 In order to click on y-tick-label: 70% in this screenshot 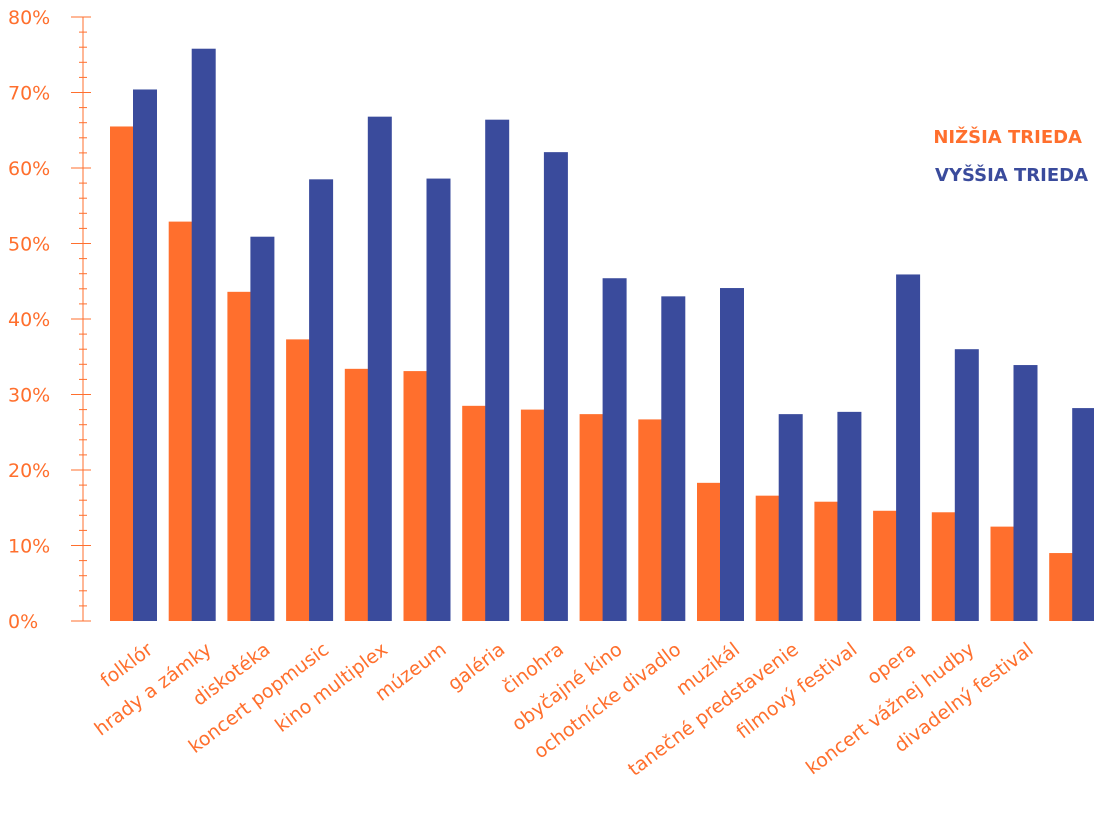, I will do `click(29, 94)`.